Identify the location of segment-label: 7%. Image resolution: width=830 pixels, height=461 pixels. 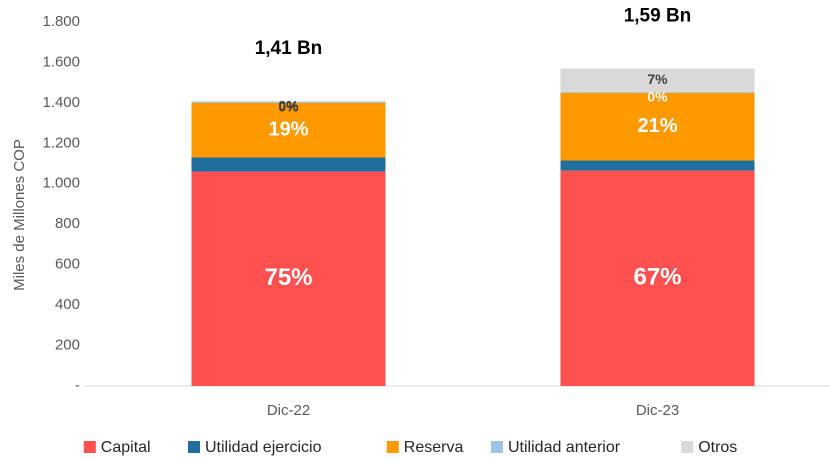
(657, 79).